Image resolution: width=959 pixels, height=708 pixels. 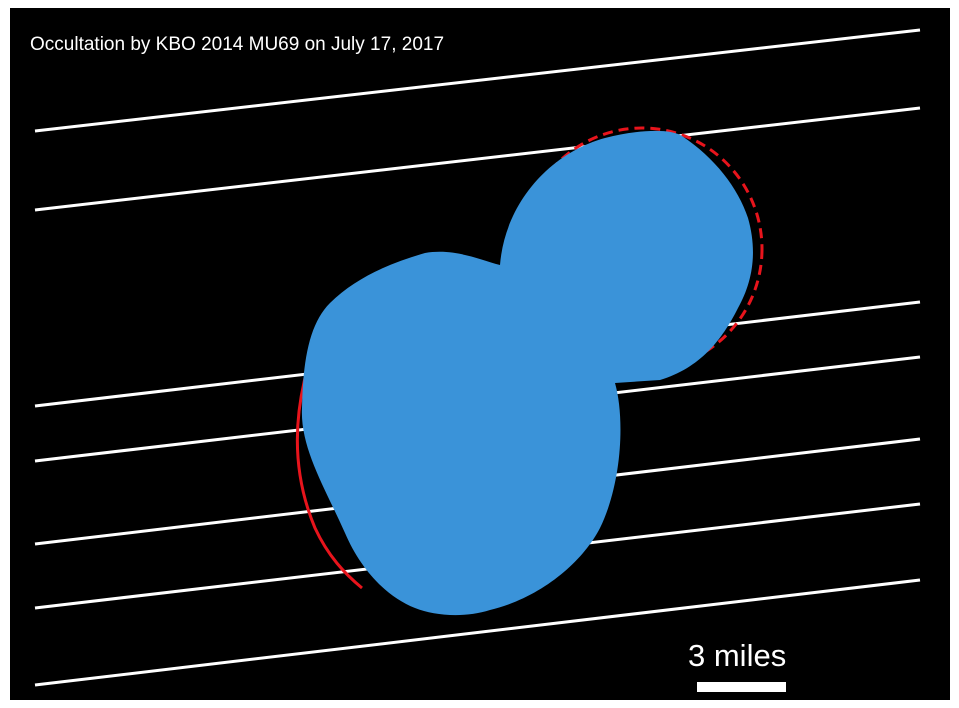 I want to click on scale-bar, so click(x=741, y=687).